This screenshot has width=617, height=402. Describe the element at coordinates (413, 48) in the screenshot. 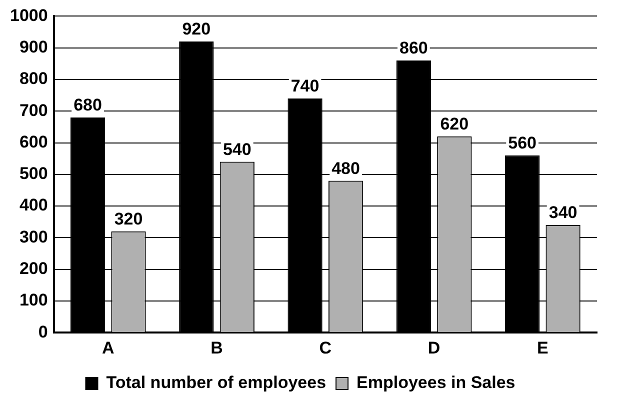

I see `data-label: 860` at that location.